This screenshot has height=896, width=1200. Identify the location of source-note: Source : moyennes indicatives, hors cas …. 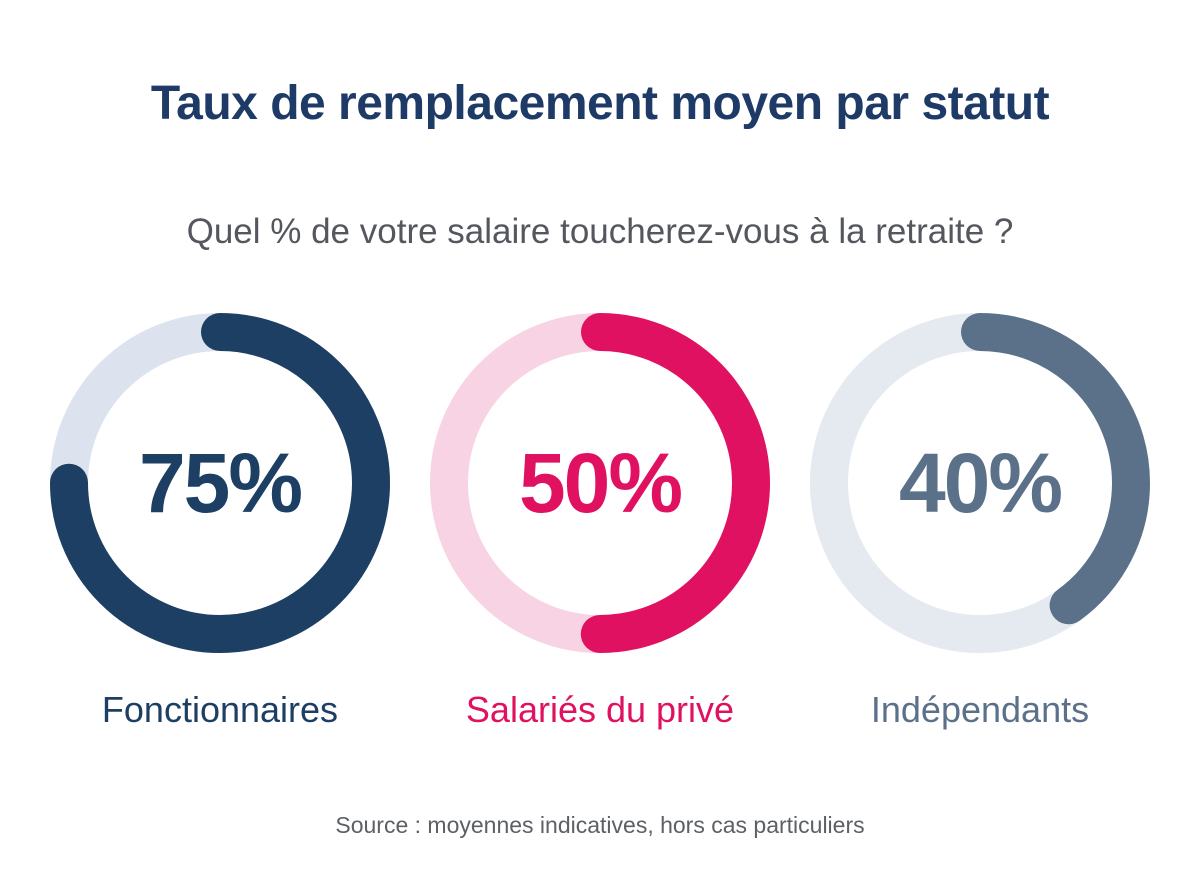
(600, 825).